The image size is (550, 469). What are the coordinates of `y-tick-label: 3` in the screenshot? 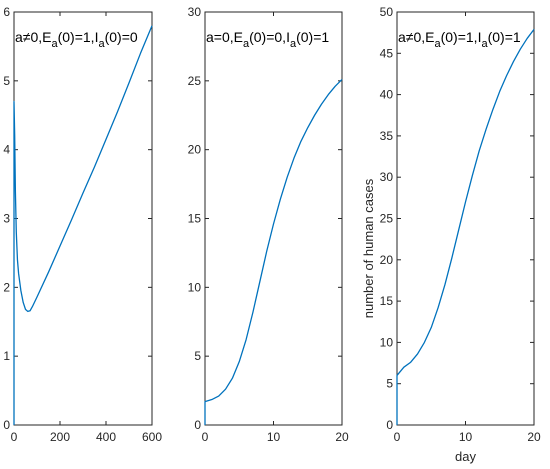 It's located at (6, 219).